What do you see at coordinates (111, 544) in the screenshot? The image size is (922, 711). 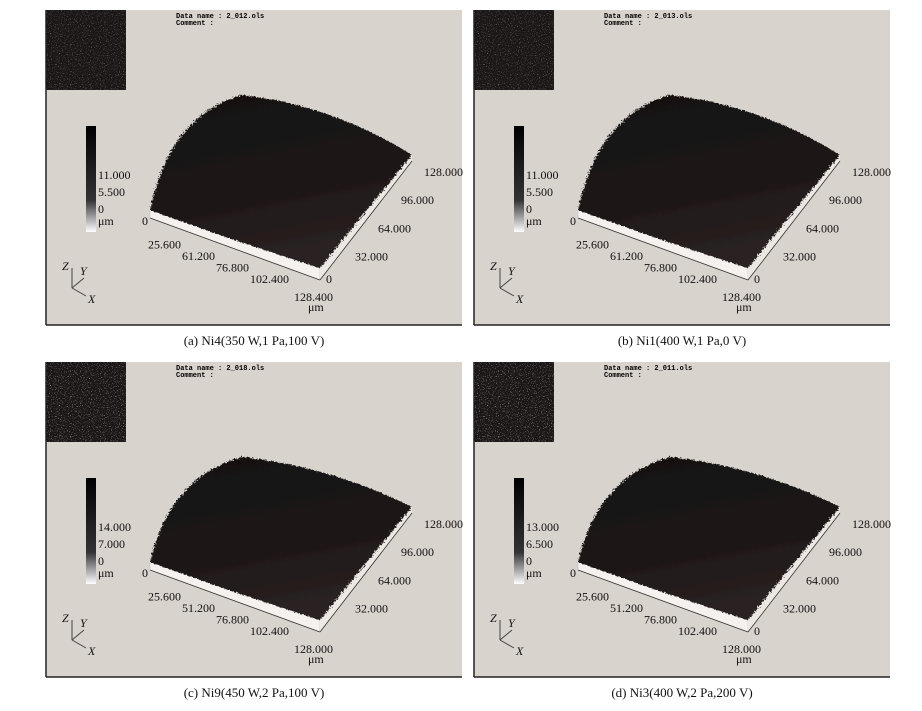 I see `z-tick-label: 7.000` at bounding box center [111, 544].